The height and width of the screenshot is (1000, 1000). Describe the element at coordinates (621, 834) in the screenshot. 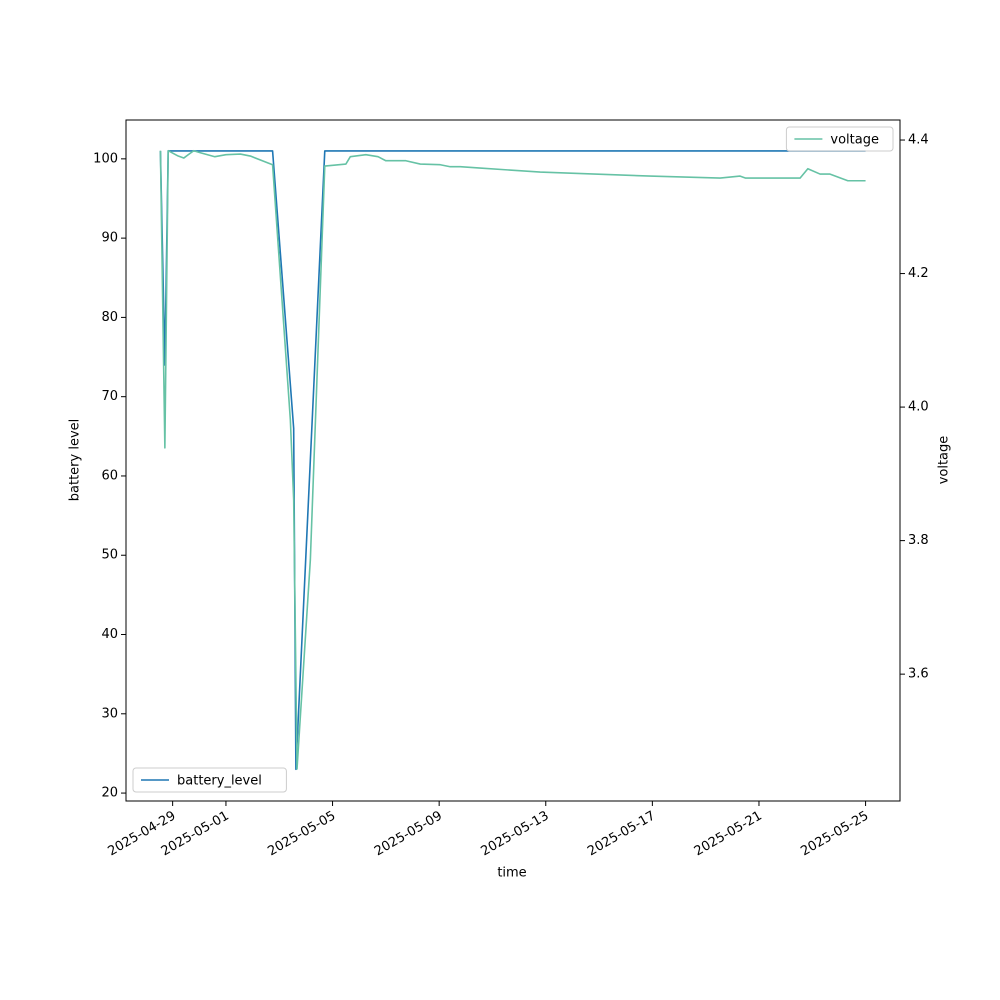

I see `x-tick-label: 2025-05-17` at that location.